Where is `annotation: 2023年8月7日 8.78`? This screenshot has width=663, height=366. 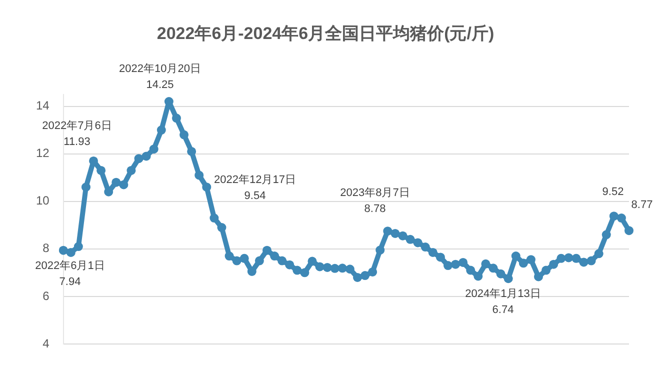
annotation: 2023年8月7日 8.78 is located at coordinates (375, 201).